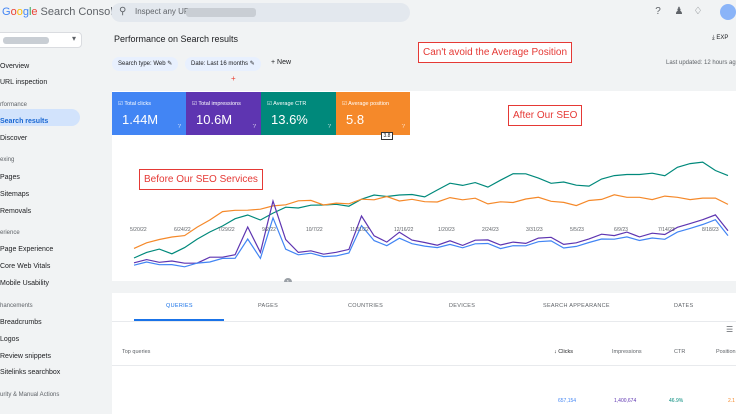 Image resolution: width=736 pixels, height=414 pixels. Describe the element at coordinates (627, 352) in the screenshot. I see `column-header-impressions: Impressions` at that location.